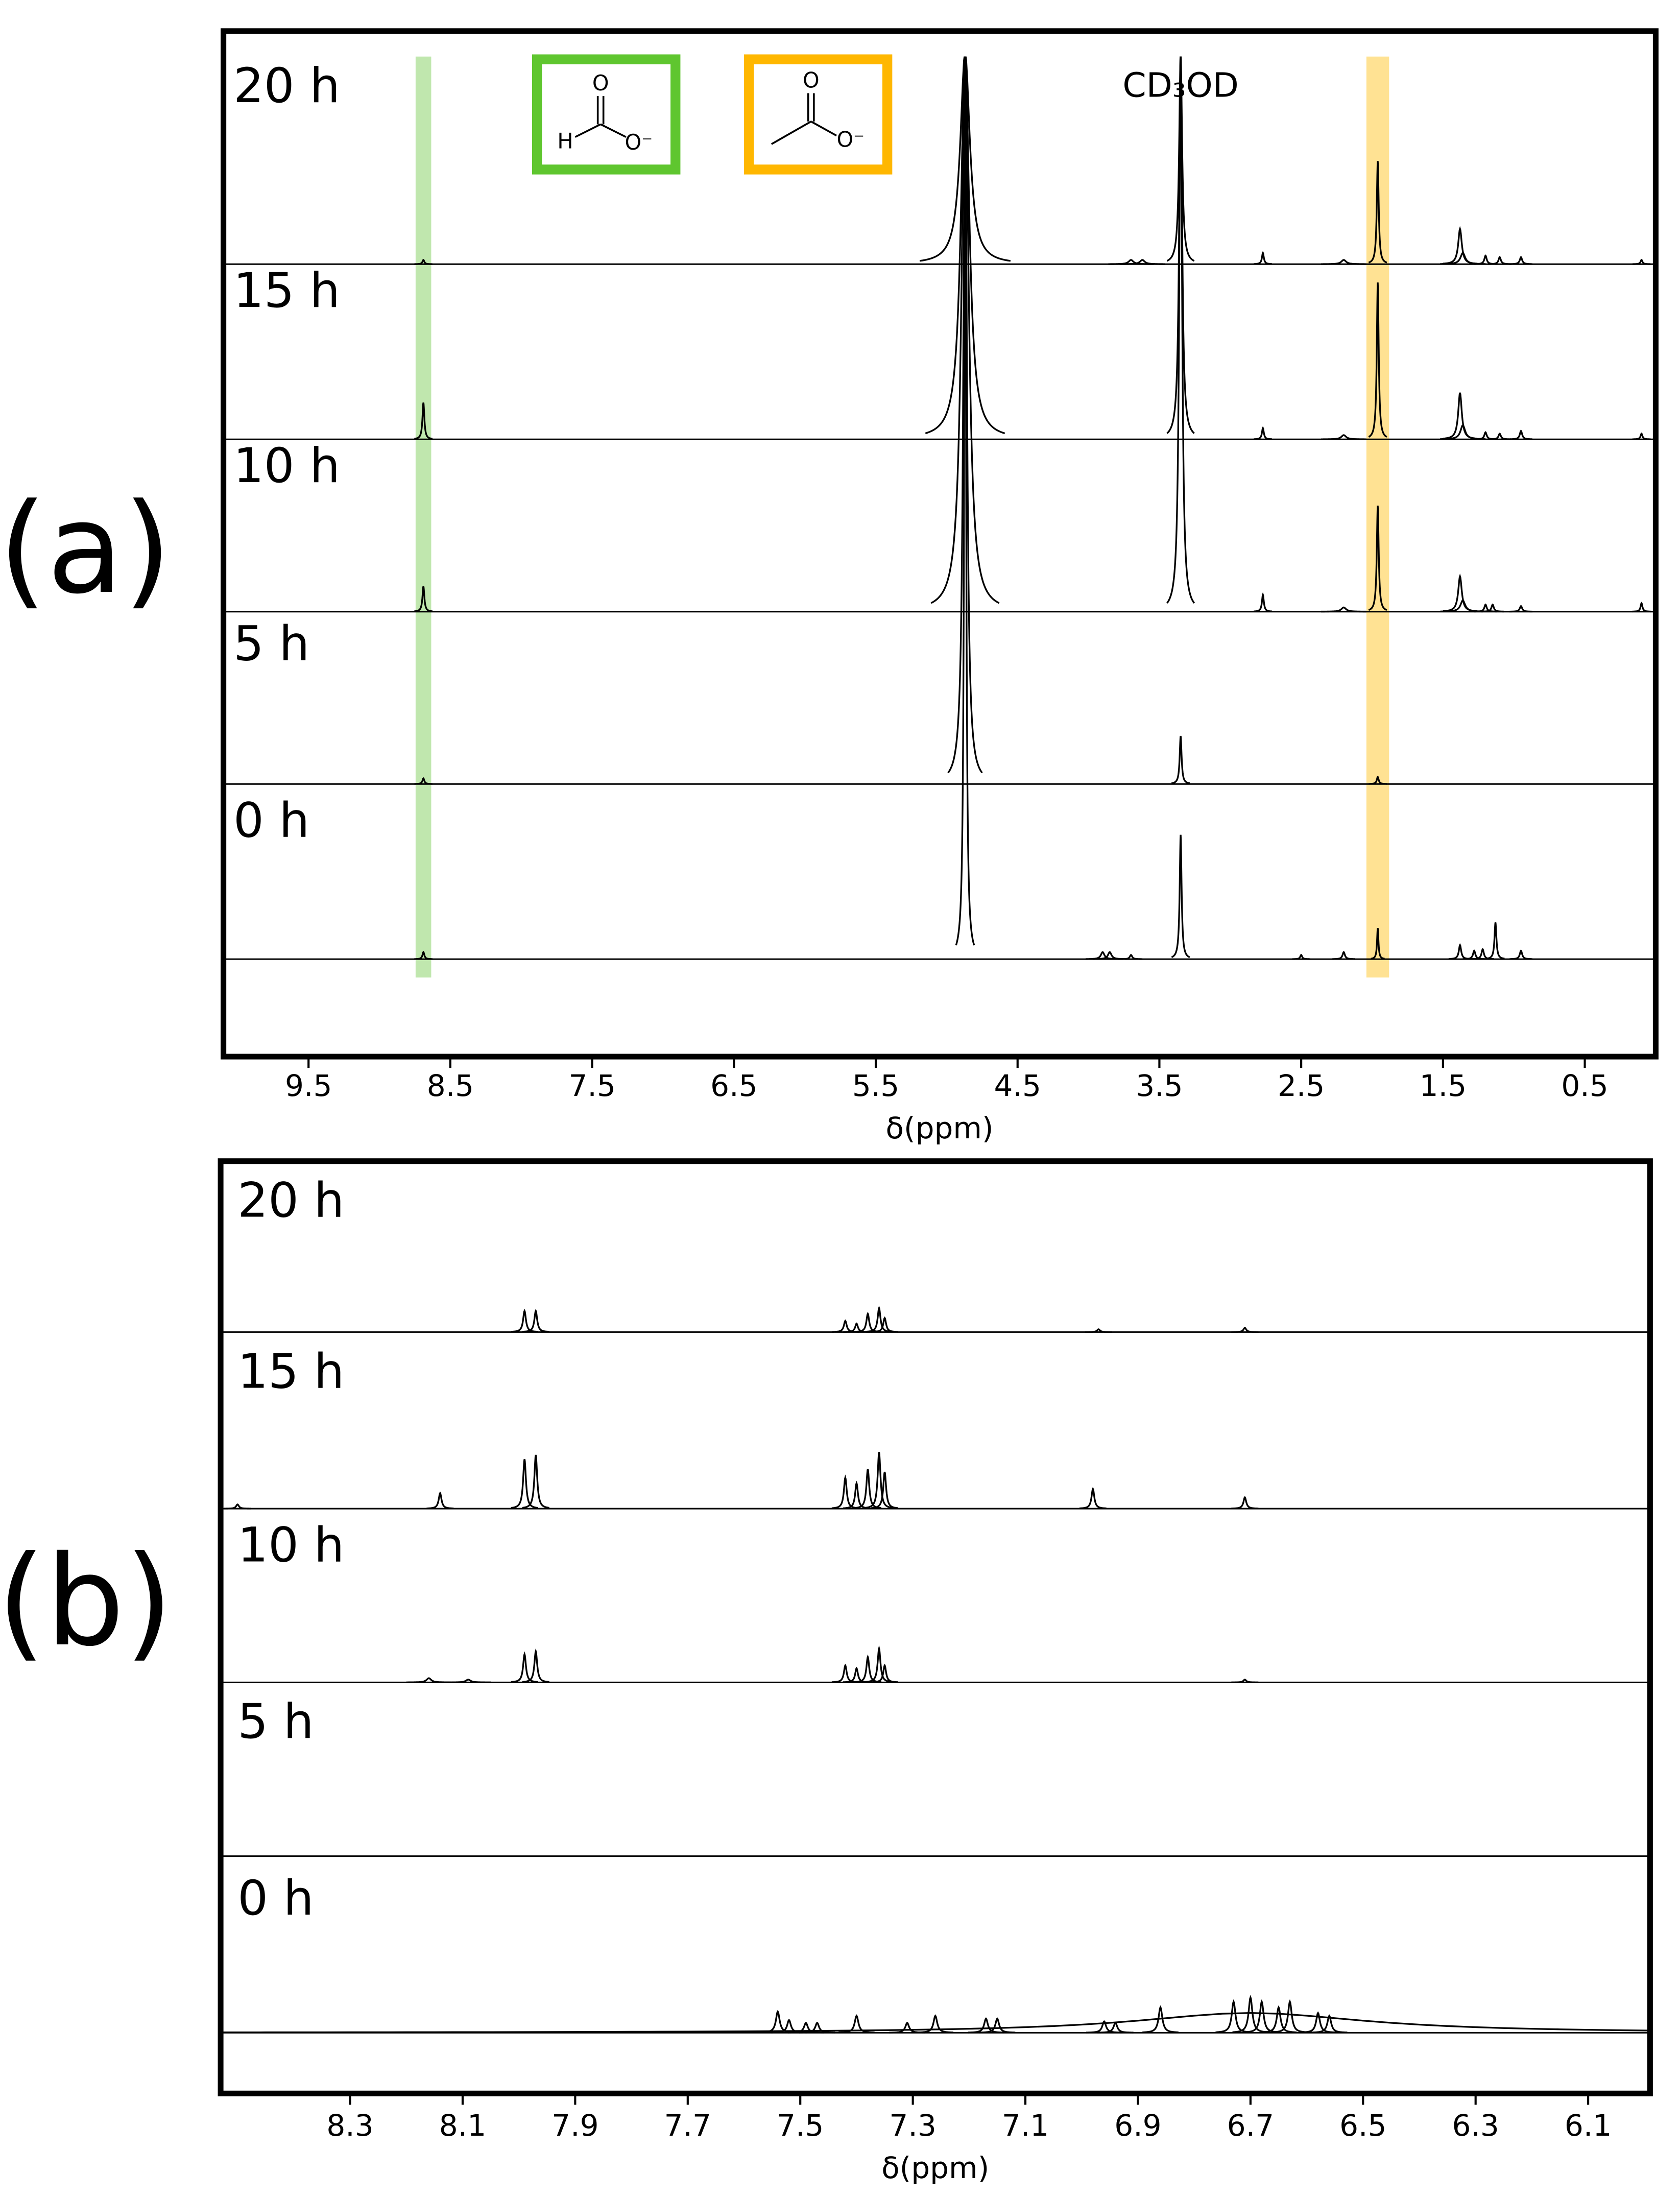 The width and height of the screenshot is (1680, 2198). What do you see at coordinates (423, 517) in the screenshot?
I see `highlight-band` at bounding box center [423, 517].